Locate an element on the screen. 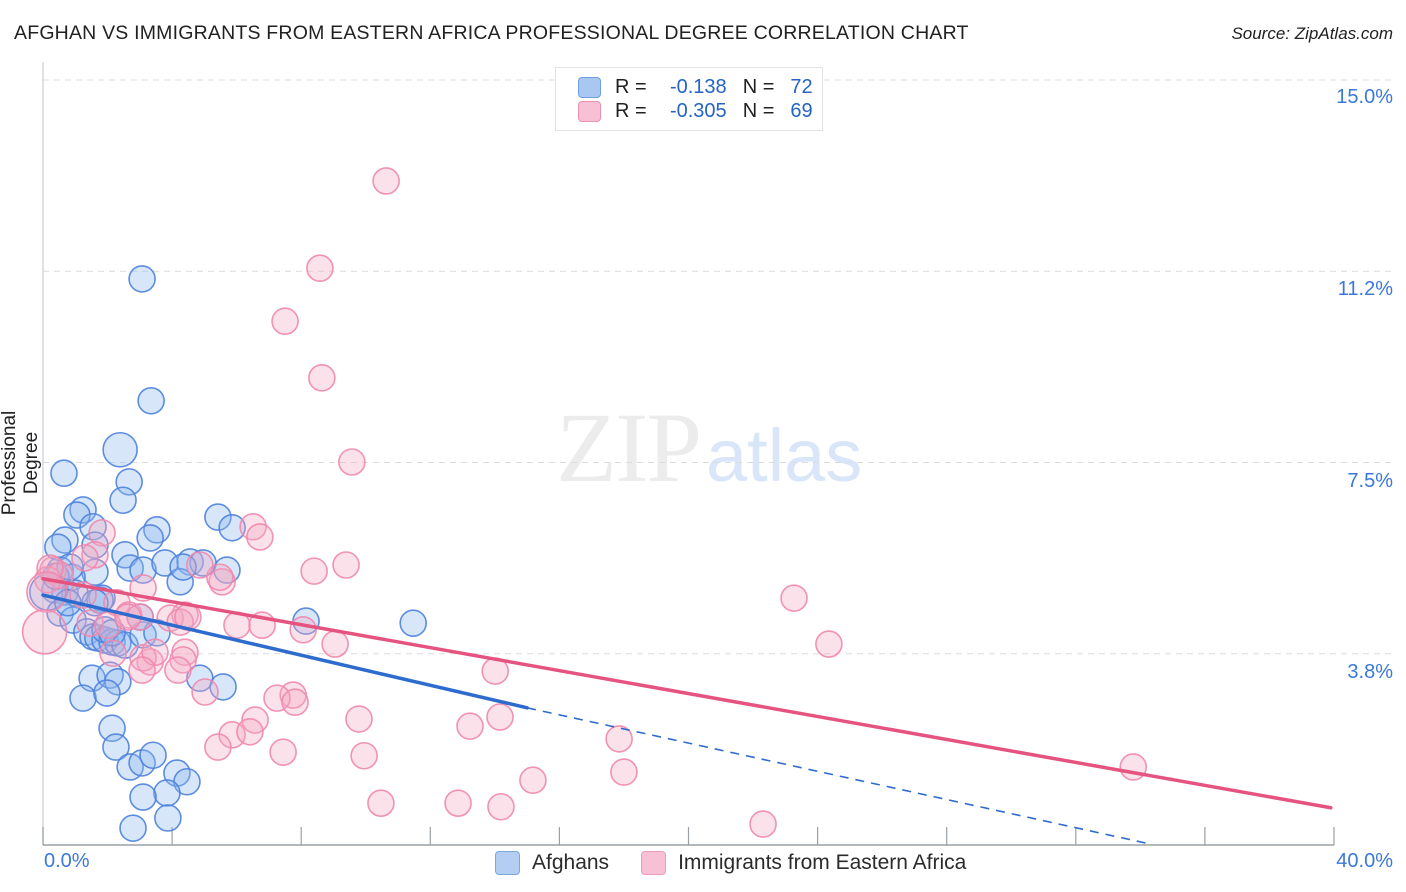 The width and height of the screenshot is (1406, 892). legend-item-afghans: Afghans is located at coordinates (552, 863).